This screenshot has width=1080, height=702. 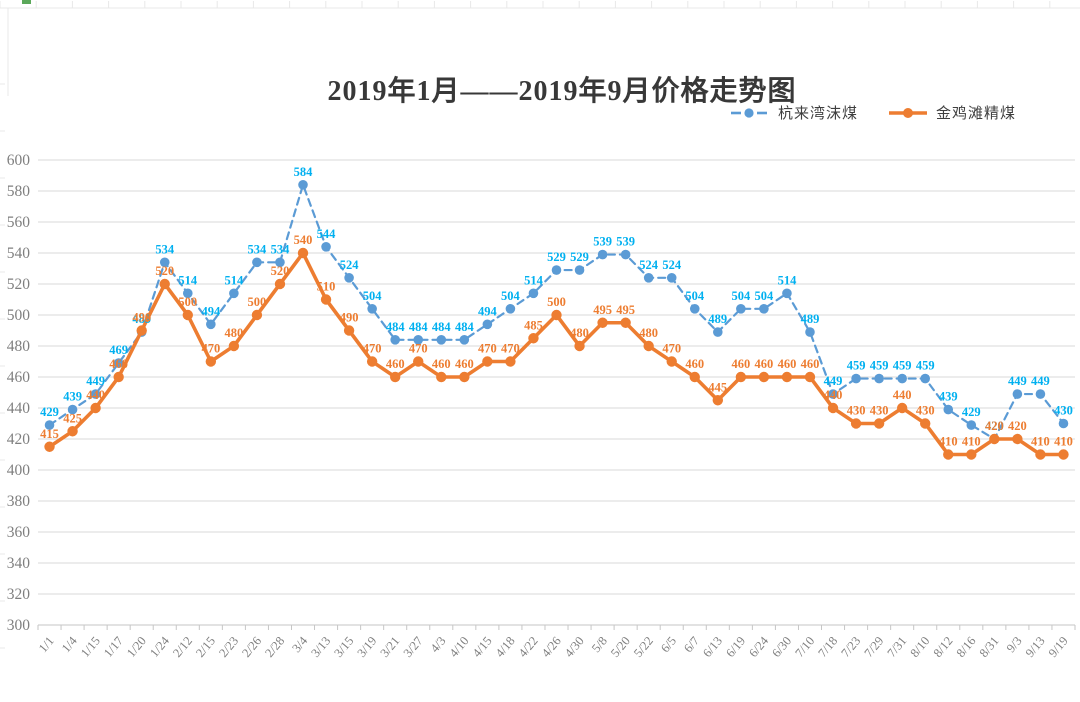 What do you see at coordinates (712, 647) in the screenshot?
I see `x-axis-label: 6/13` at bounding box center [712, 647].